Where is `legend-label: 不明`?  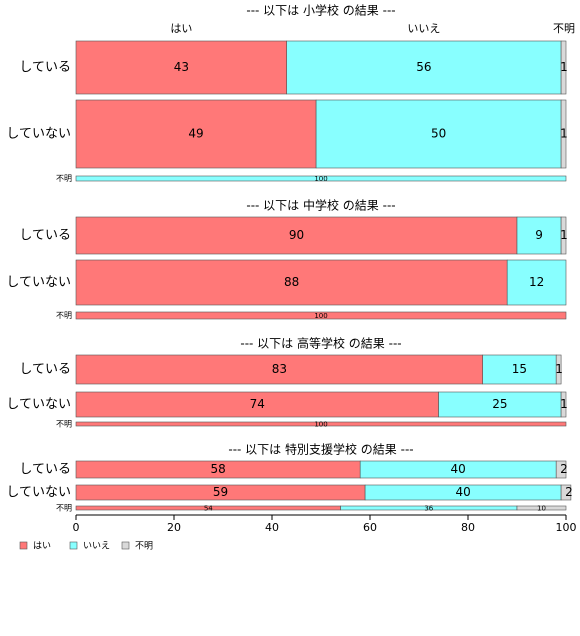 legend-label: 不明 is located at coordinates (144, 546).